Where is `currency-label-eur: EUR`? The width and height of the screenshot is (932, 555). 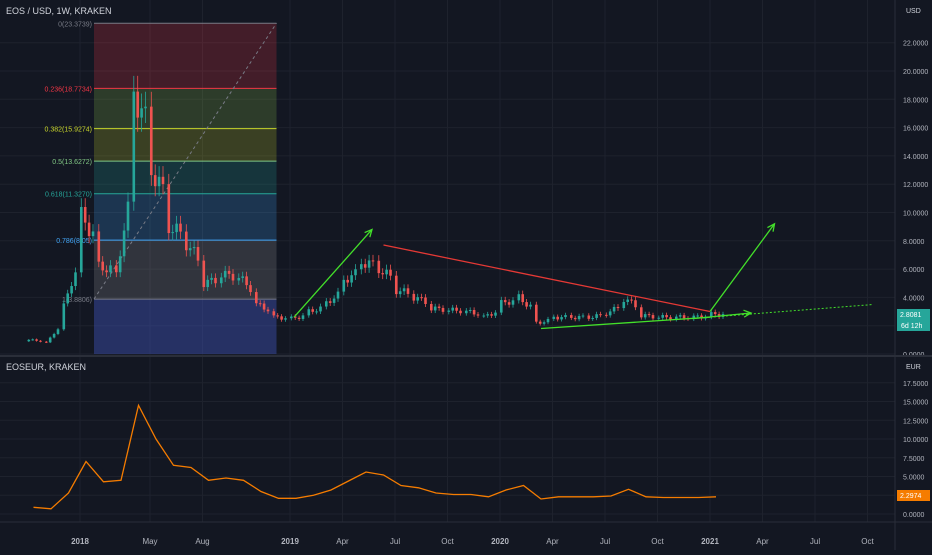
currency-label-eur: EUR is located at coordinates (913, 367).